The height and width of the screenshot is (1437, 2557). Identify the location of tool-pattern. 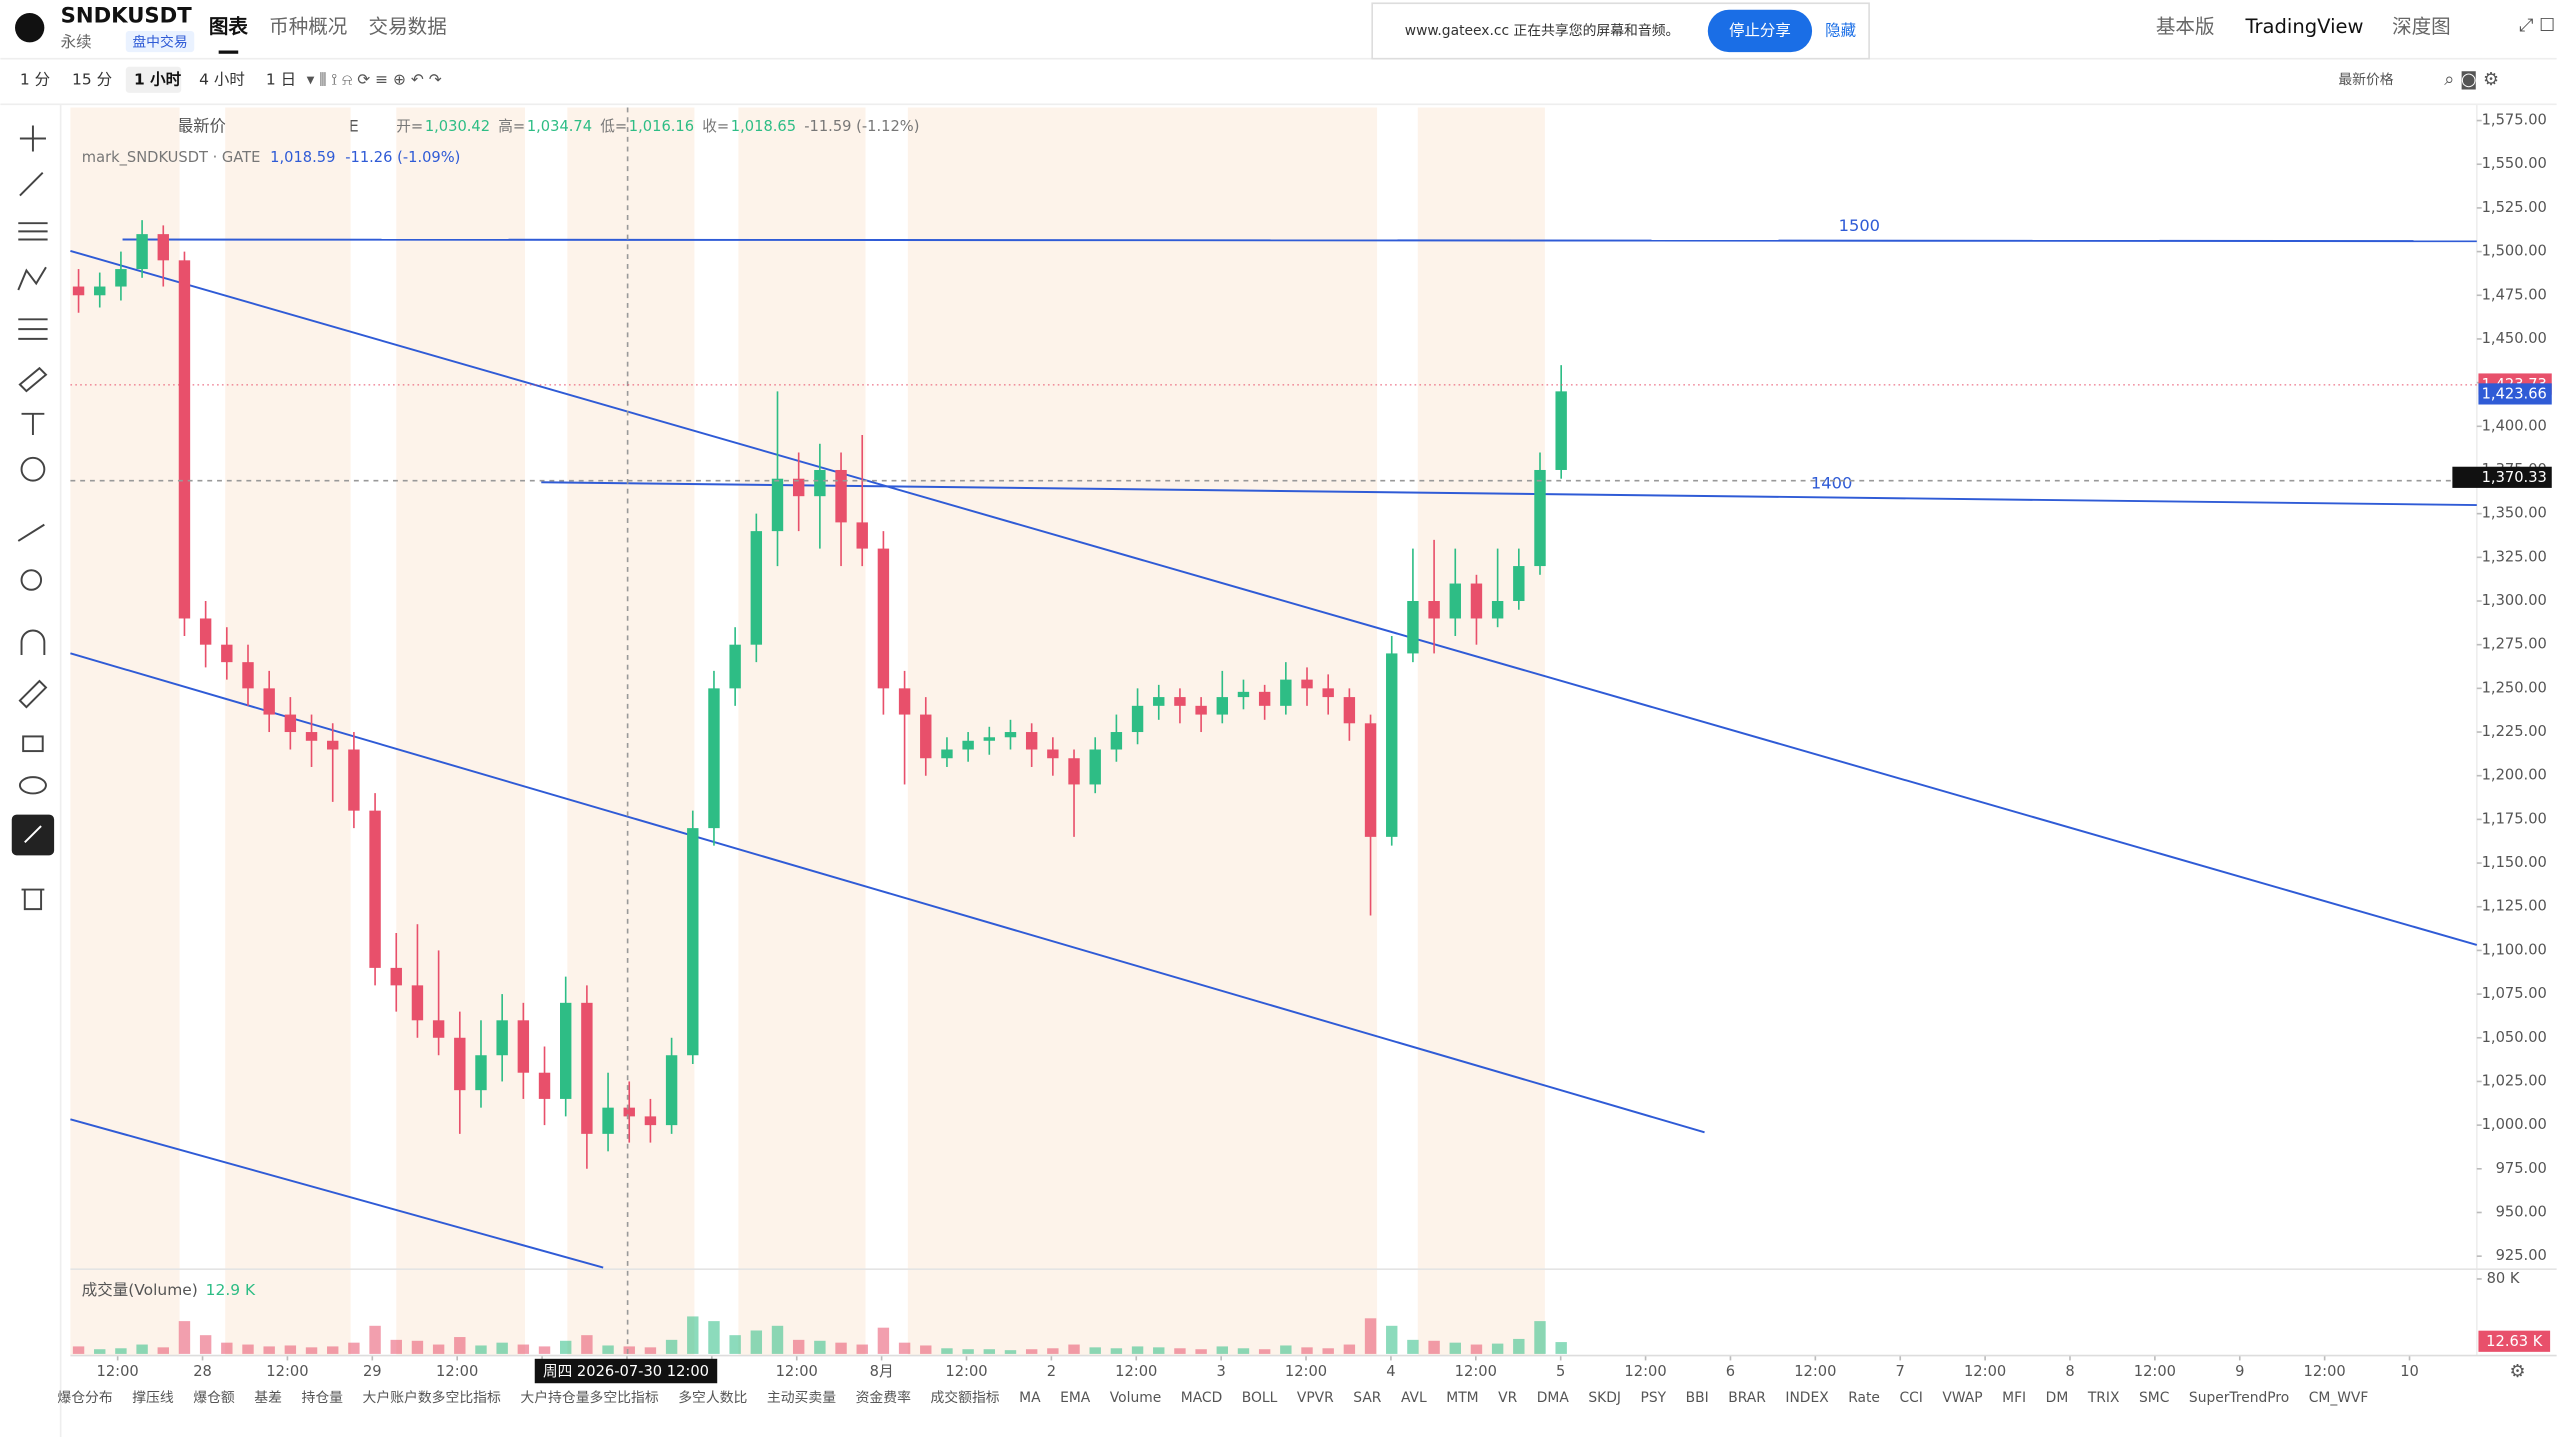
(32, 278).